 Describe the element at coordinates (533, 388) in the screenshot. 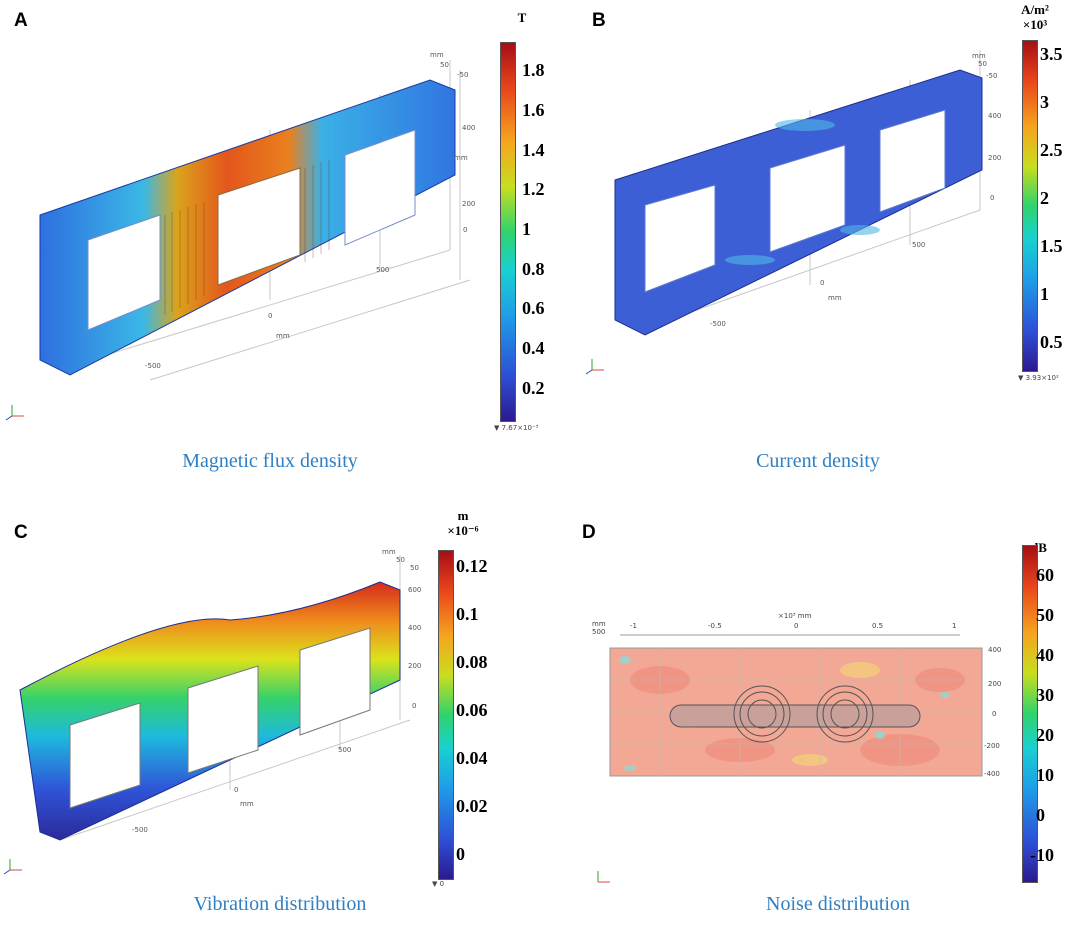

I see `panel-a-tick: 0.2` at that location.